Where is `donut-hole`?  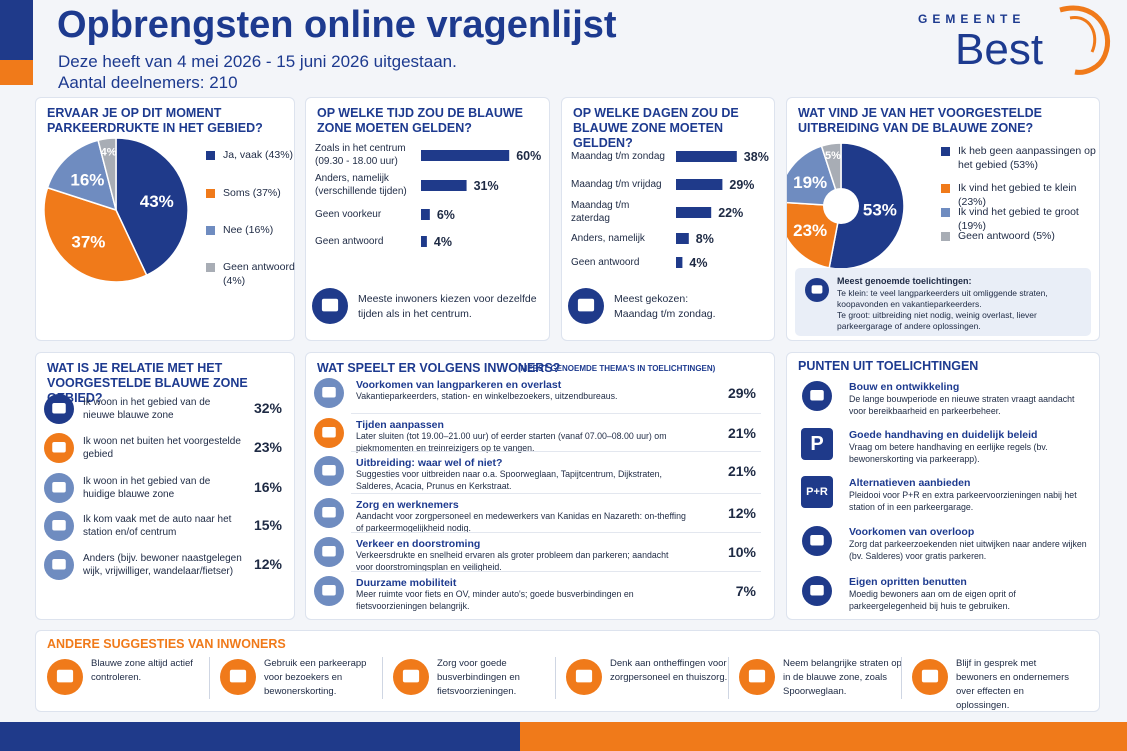
donut-hole is located at coordinates (841, 206).